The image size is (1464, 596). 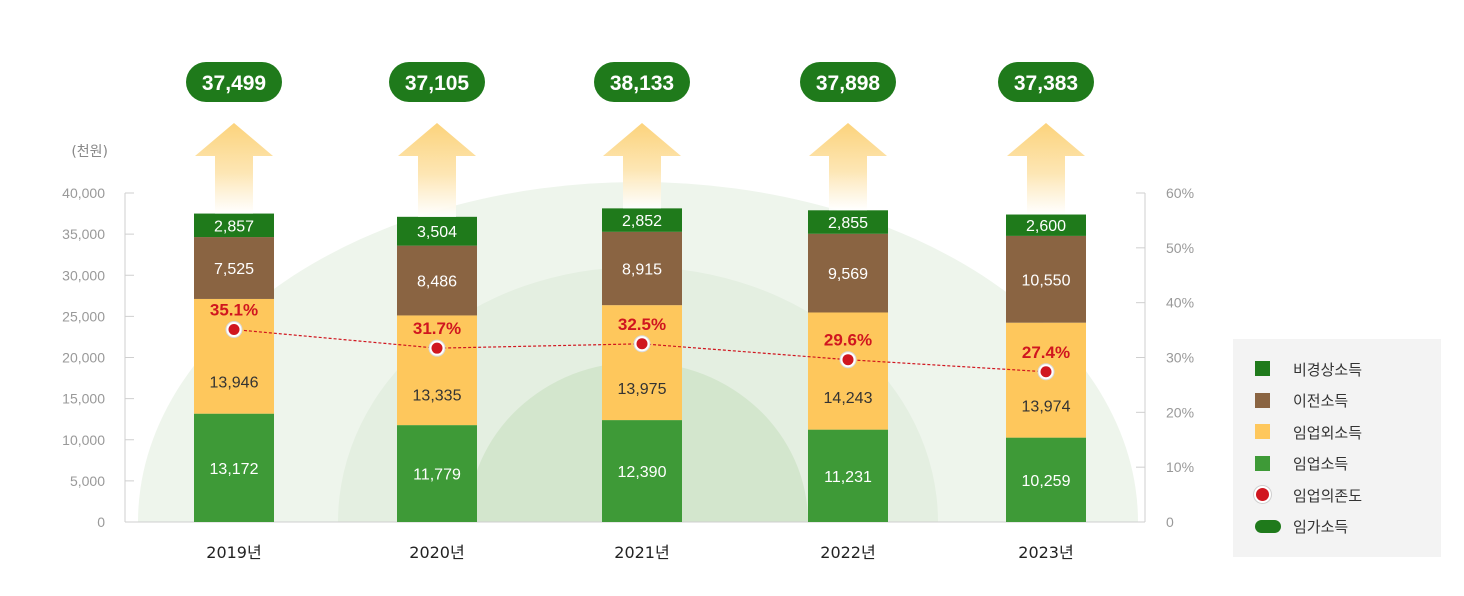 What do you see at coordinates (1180, 248) in the screenshot?
I see `y2-tick-label: 50%` at bounding box center [1180, 248].